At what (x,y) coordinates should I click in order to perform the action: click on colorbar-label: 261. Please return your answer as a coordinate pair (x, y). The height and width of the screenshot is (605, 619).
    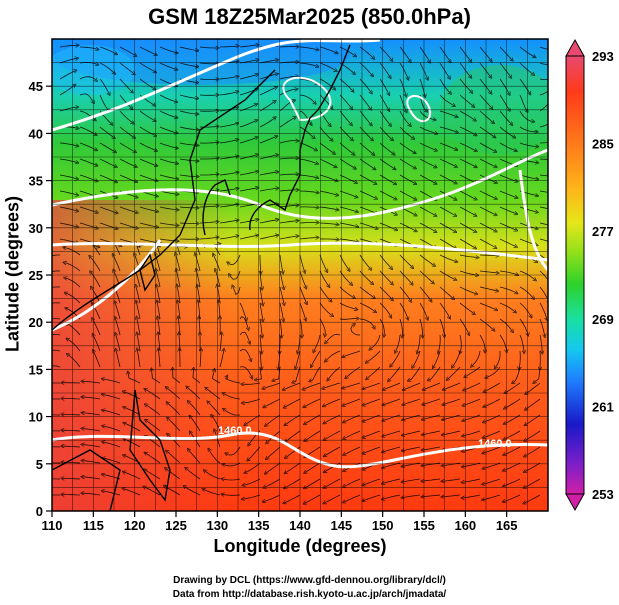
    Looking at the image, I should click on (603, 406).